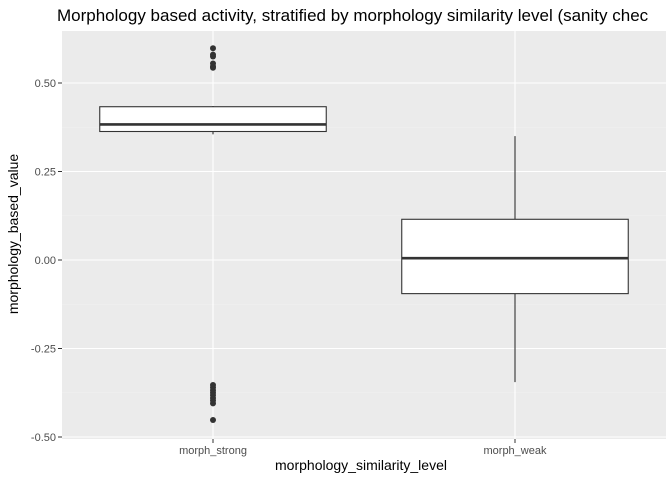 This screenshot has height=480, width=672. What do you see at coordinates (361, 465) in the screenshot?
I see `x-axis-title: morphology_similarity_level` at bounding box center [361, 465].